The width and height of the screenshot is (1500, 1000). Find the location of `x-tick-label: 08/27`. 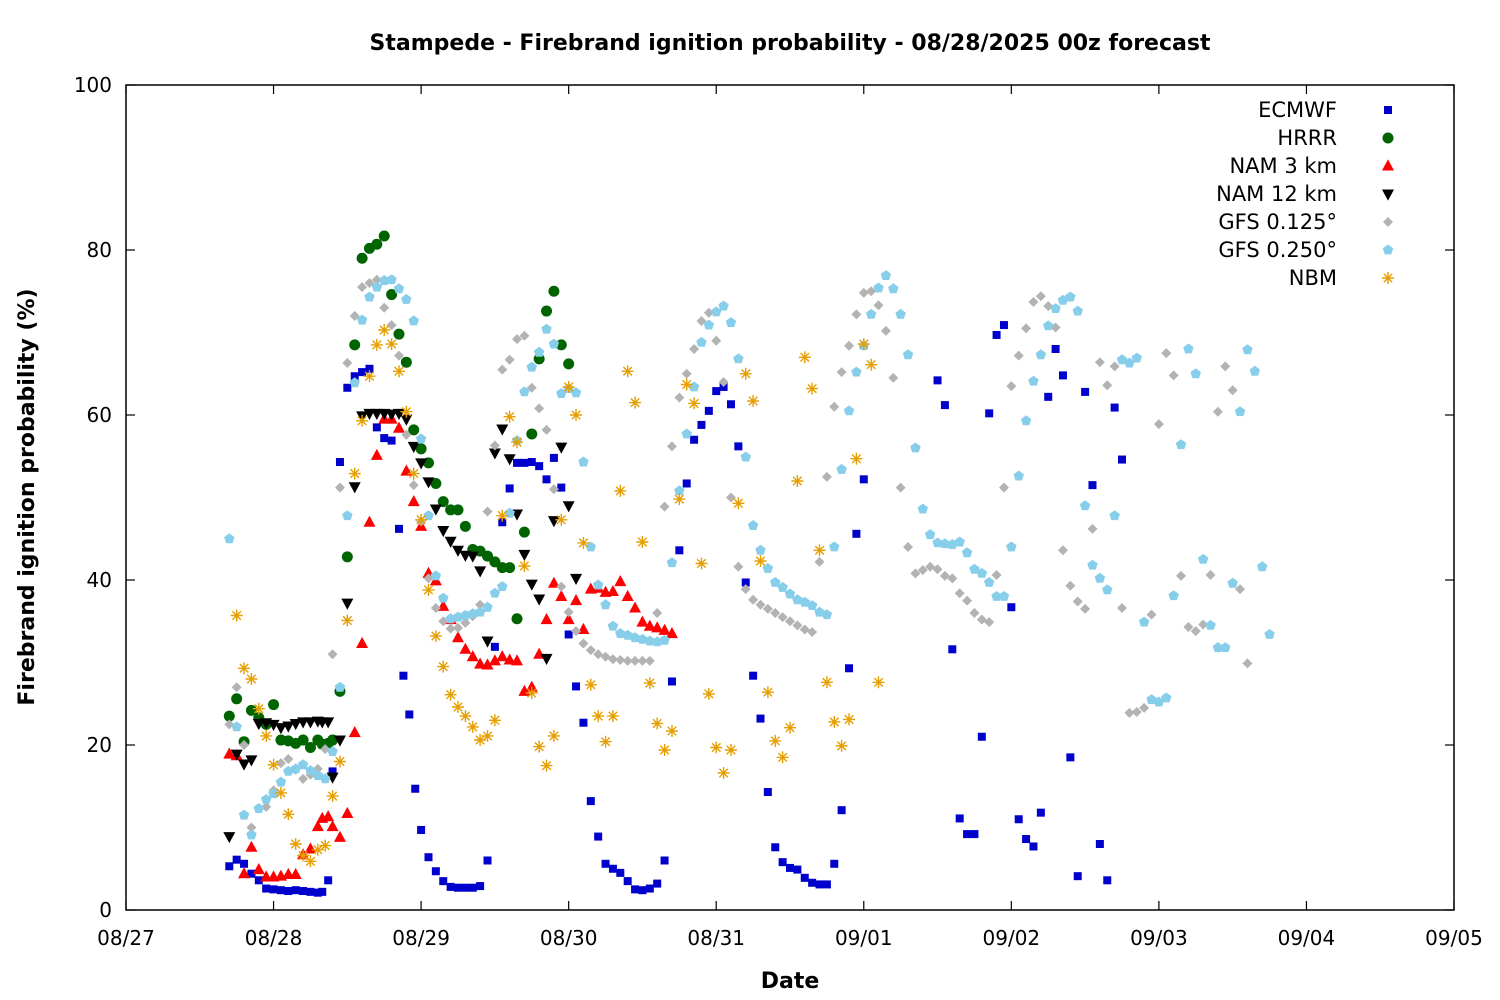

x-tick-label: 08/27 is located at coordinates (126, 938).